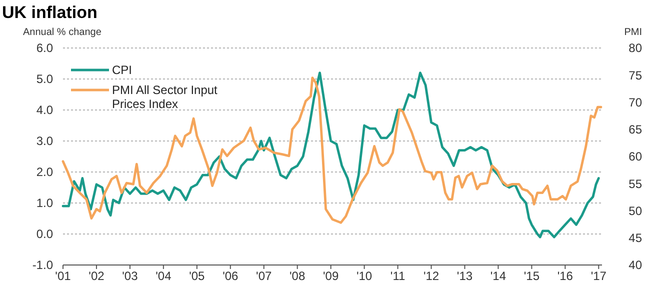 The image size is (650, 290). What do you see at coordinates (498, 276) in the screenshot?
I see `x-tick-label: '14` at bounding box center [498, 276].